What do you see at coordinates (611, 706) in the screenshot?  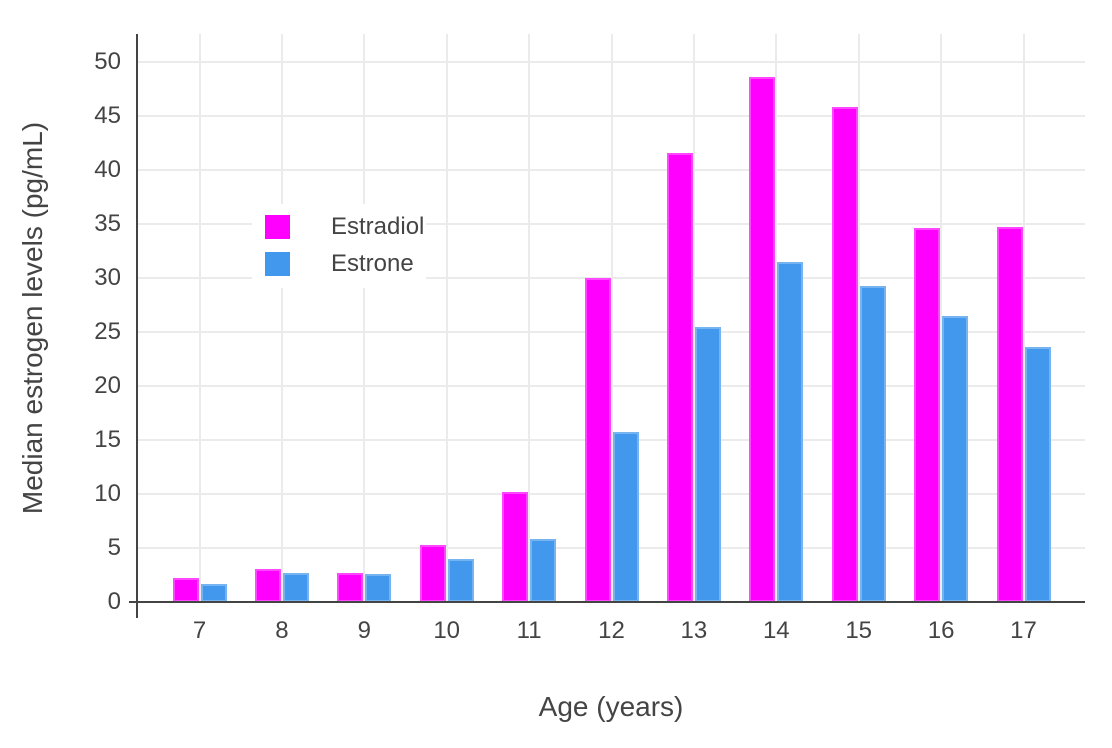 I see `x-axis-title: Age (years)` at bounding box center [611, 706].